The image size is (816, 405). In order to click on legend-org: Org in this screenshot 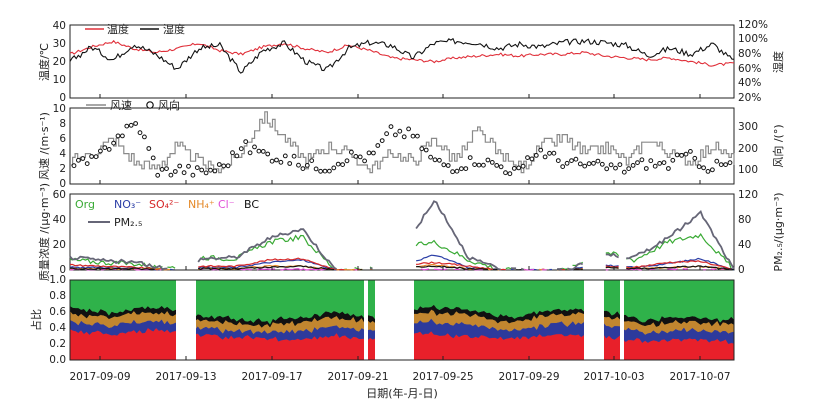, I will do `click(85, 204)`.